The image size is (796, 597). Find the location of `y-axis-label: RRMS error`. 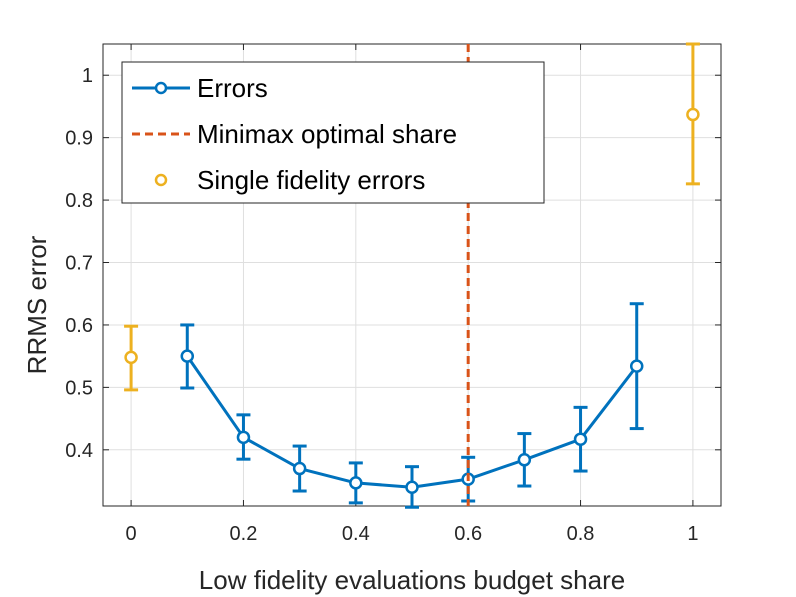

y-axis-label: RRMS error is located at coordinates (37, 304).